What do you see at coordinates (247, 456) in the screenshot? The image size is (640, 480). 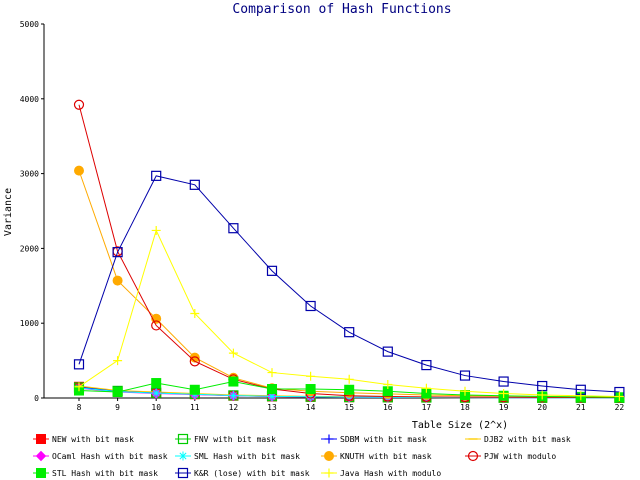 I see `legend-label: SML Hash with bit mask` at bounding box center [247, 456].